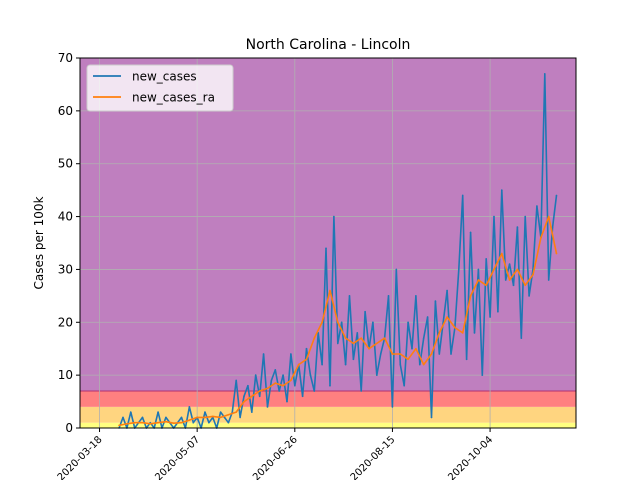  I want to click on legend: new_cases new_cases_ra, so click(160, 88).